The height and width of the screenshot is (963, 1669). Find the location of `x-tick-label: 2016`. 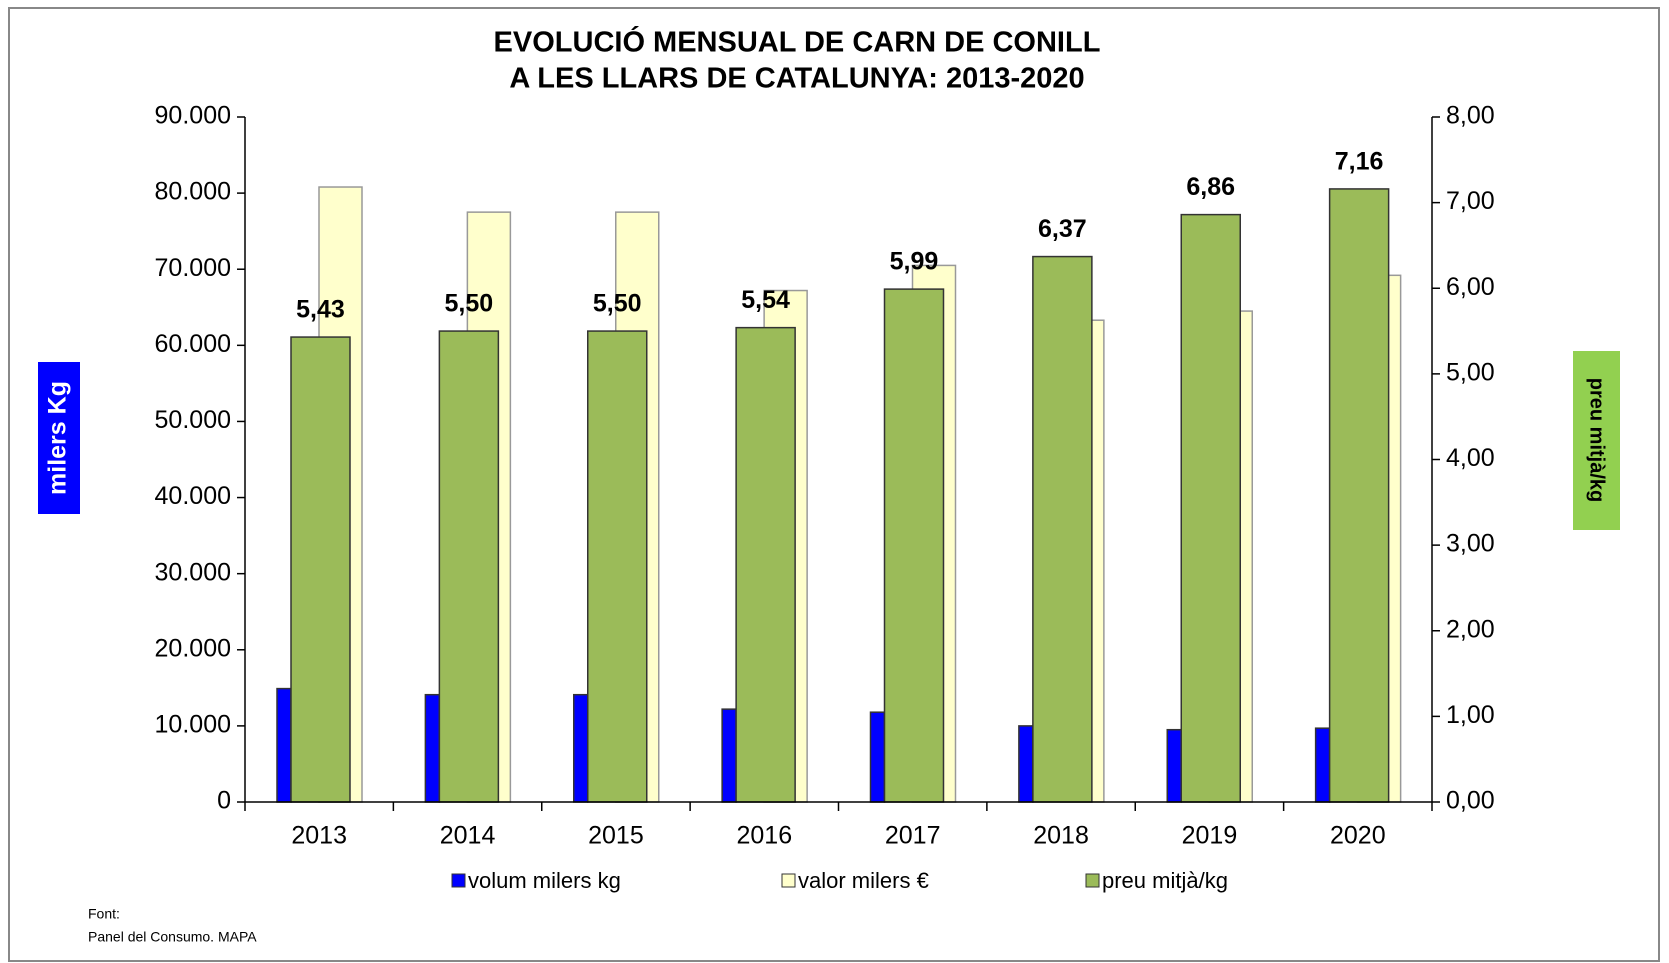

x-tick-label: 2016 is located at coordinates (765, 836).